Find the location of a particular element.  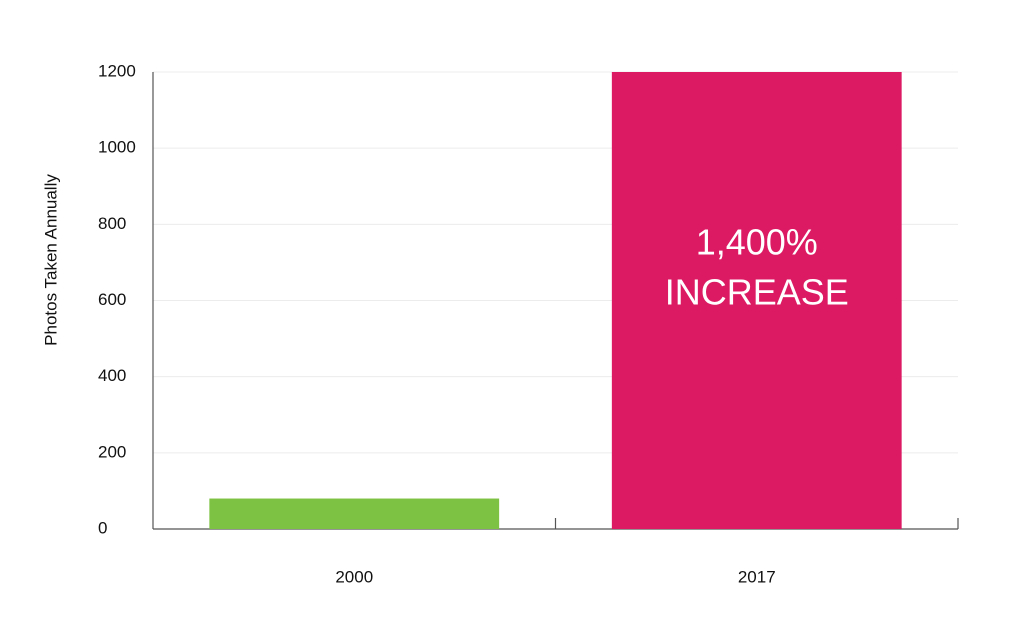

y-tick-label: 1200 is located at coordinates (117, 70).